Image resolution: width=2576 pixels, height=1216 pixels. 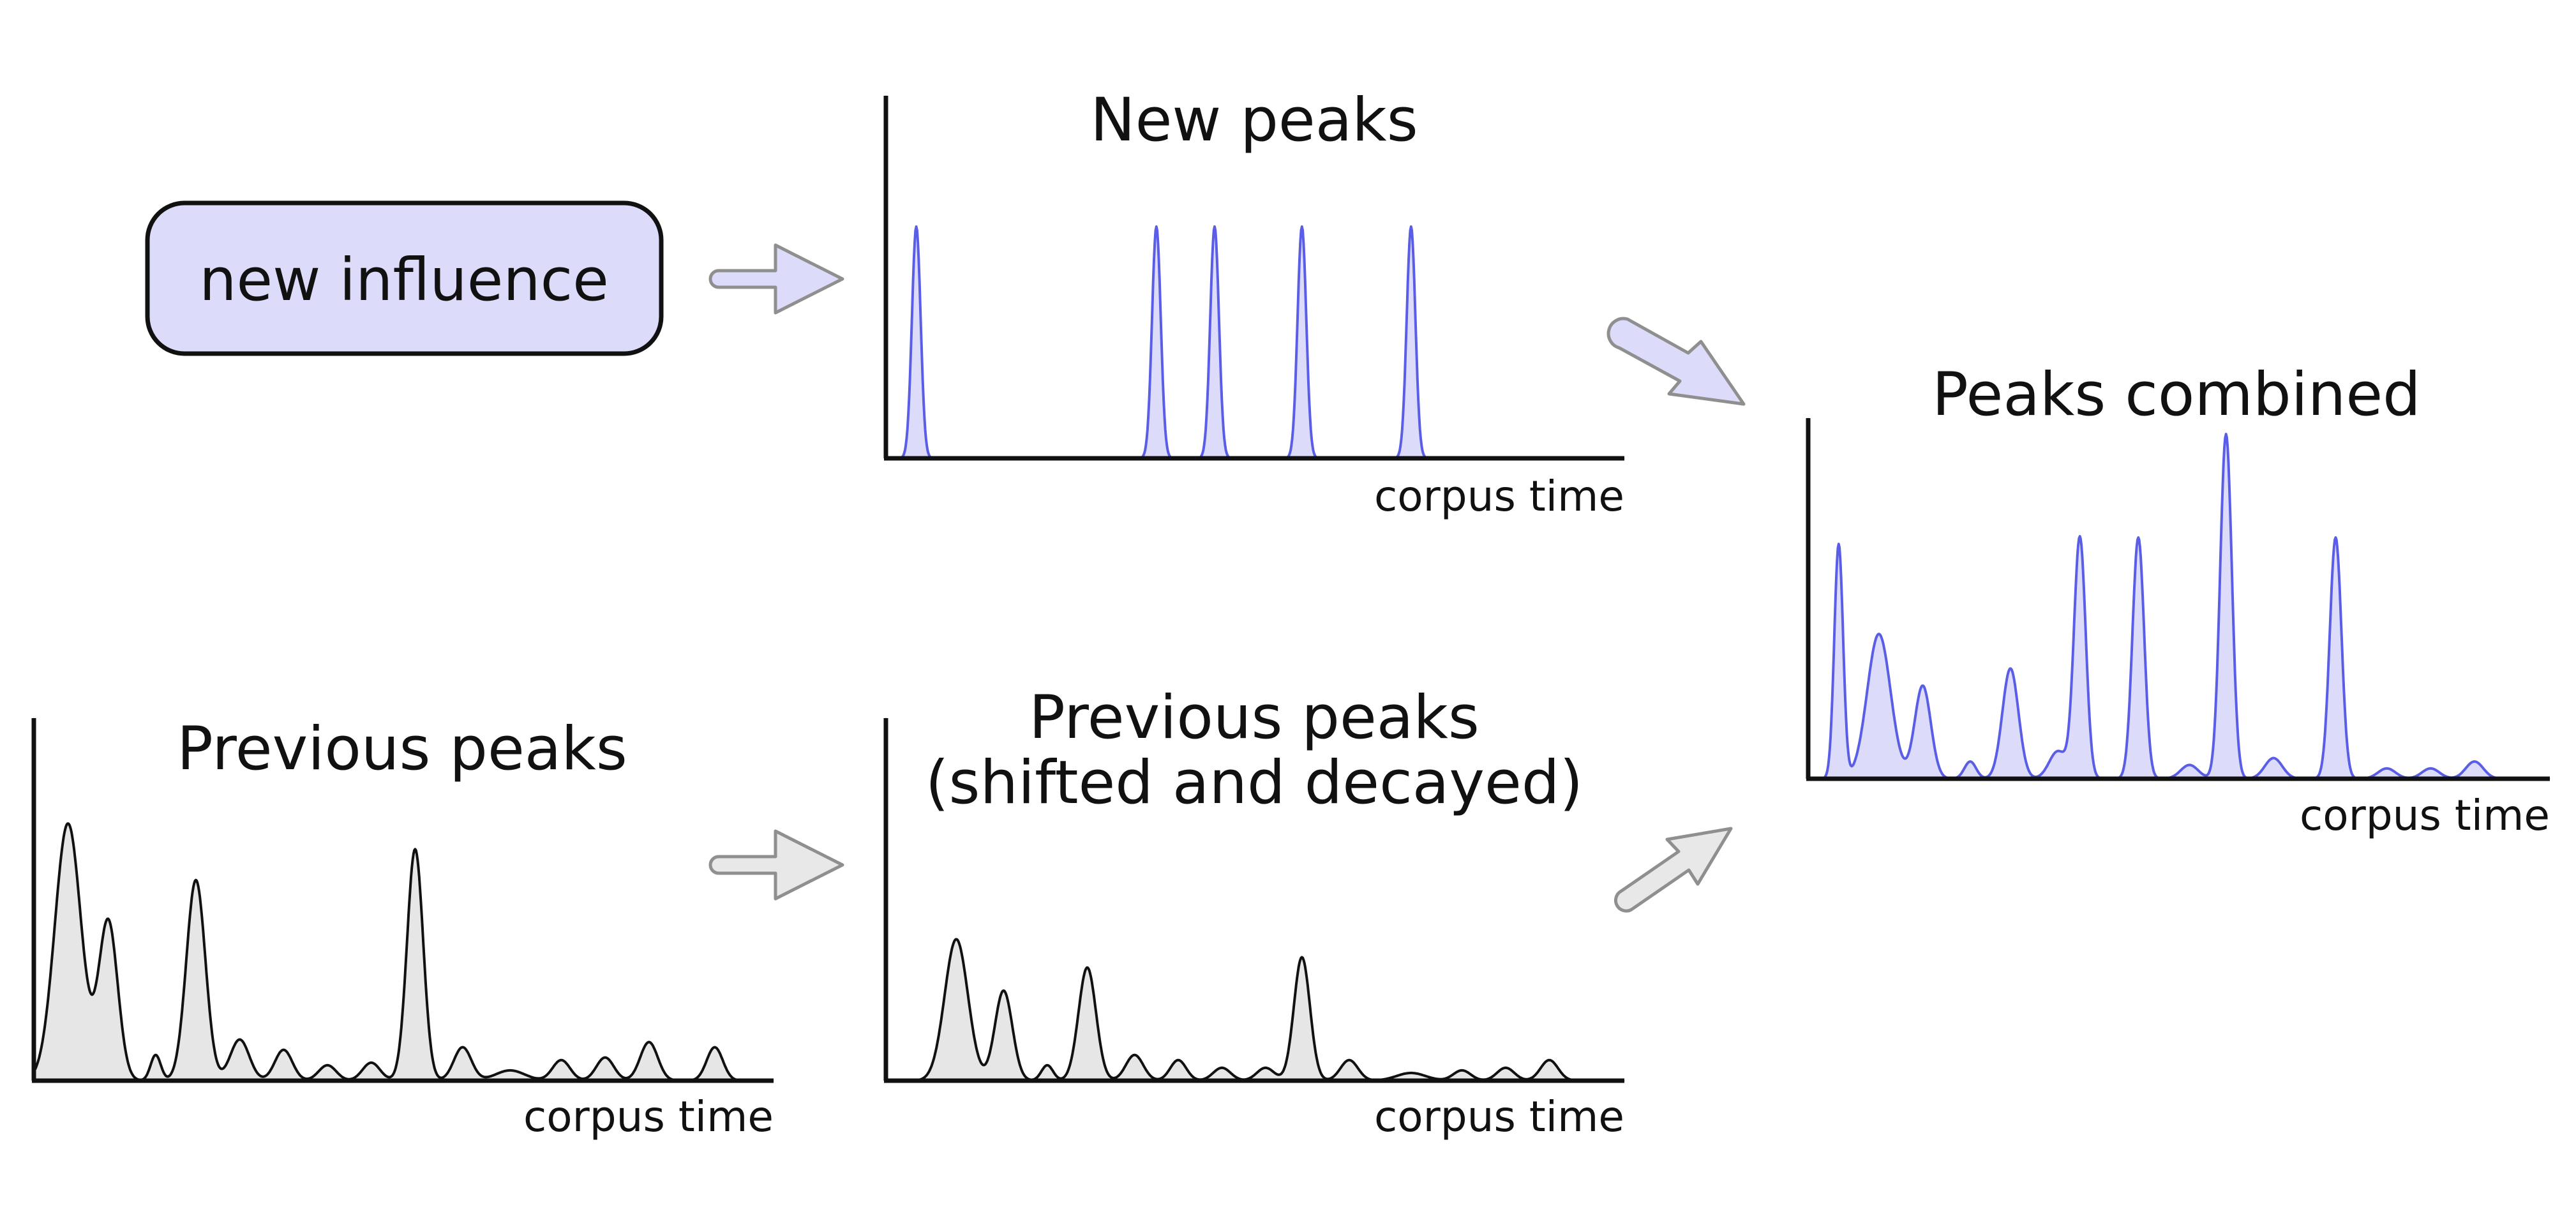 I want to click on shifted-peaks-plot, so click(x=1251, y=1010).